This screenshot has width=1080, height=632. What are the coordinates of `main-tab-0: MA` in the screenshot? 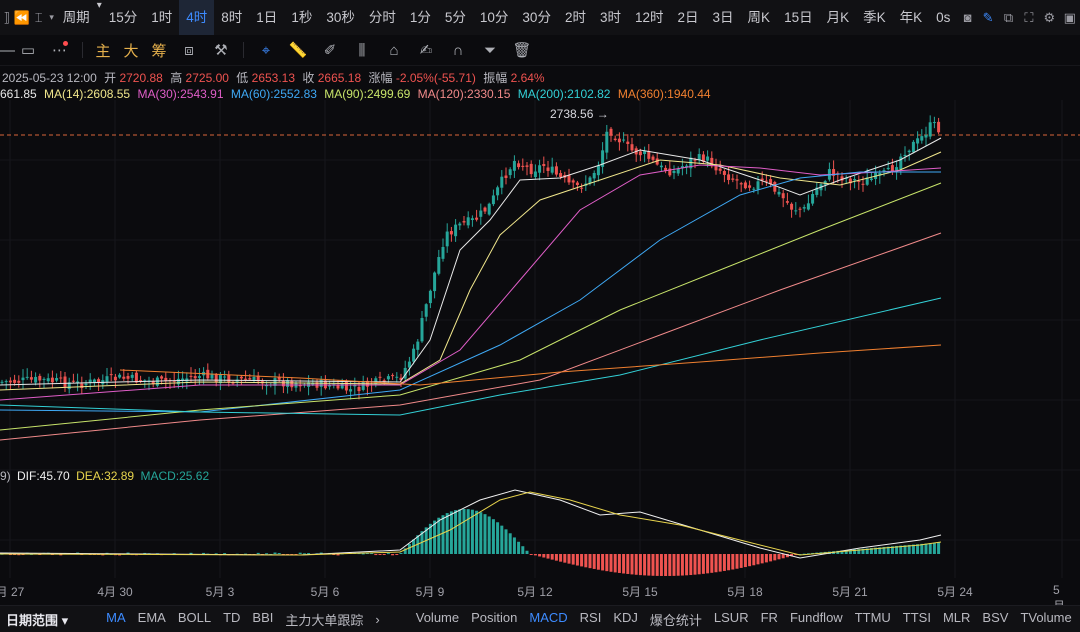 It's located at (116, 617).